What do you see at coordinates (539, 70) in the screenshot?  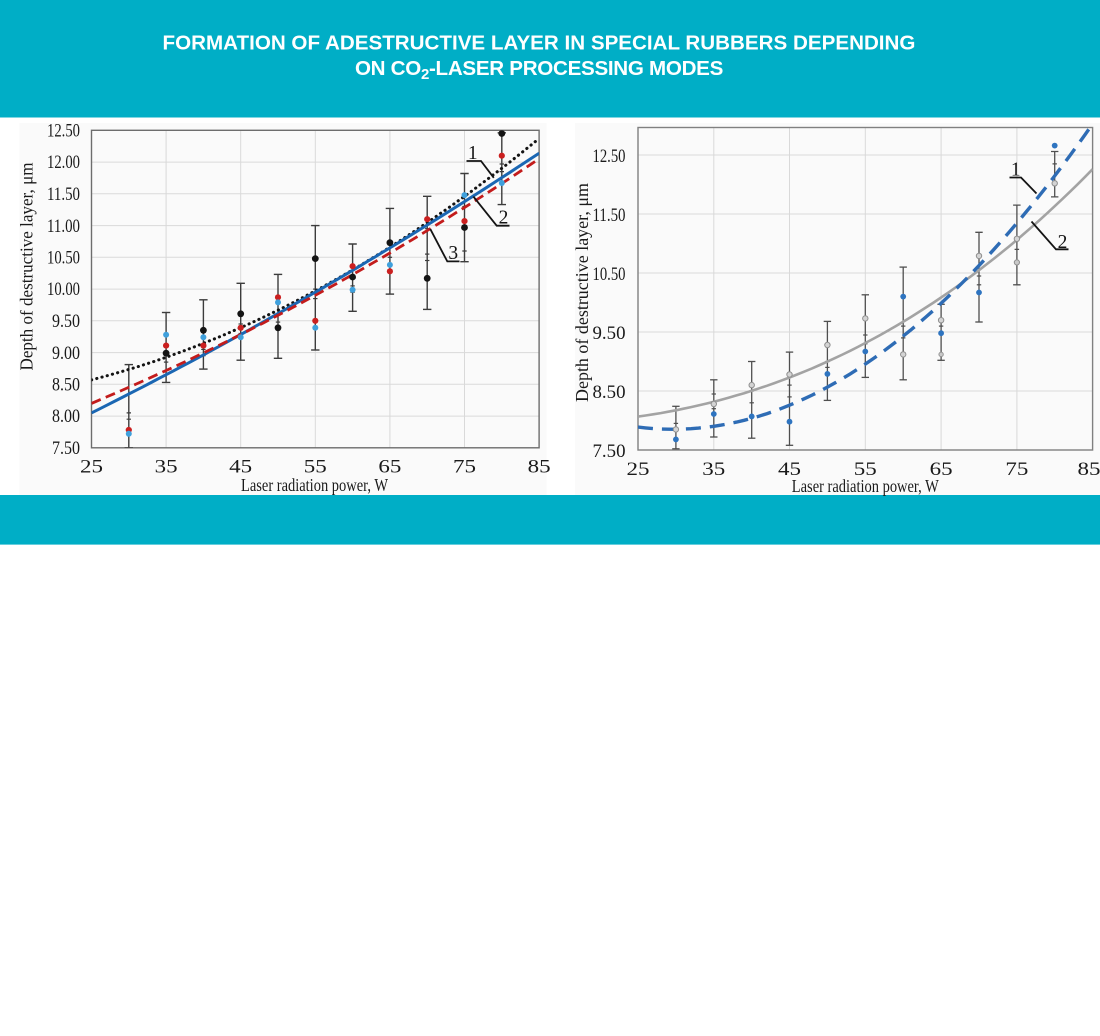 I see `svg-text: ON CO2-LASER PROCESSING MODES` at bounding box center [539, 70].